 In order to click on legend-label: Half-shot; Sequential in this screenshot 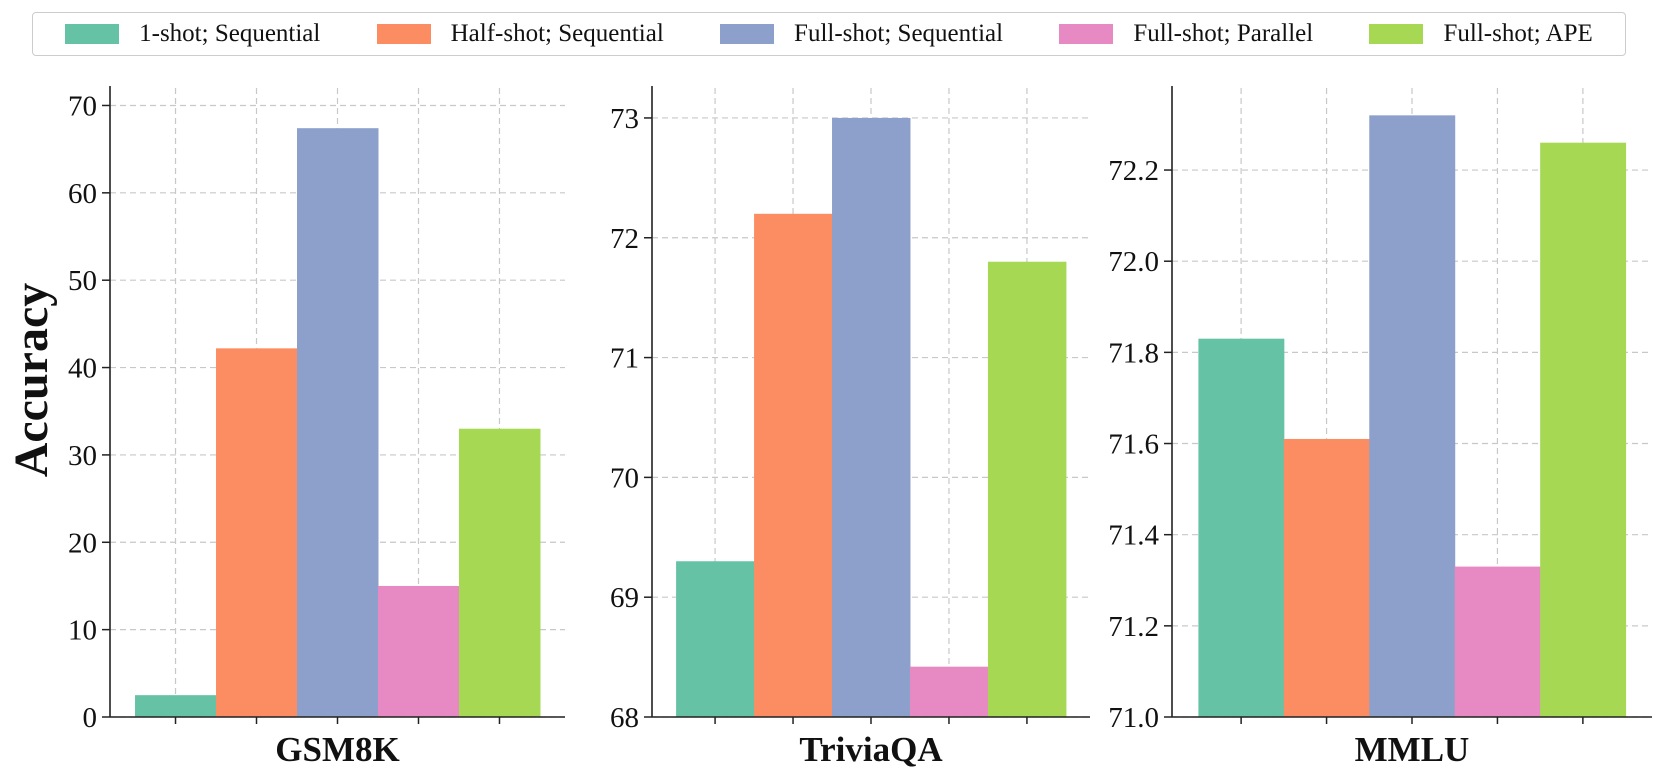, I will do `click(557, 33)`.